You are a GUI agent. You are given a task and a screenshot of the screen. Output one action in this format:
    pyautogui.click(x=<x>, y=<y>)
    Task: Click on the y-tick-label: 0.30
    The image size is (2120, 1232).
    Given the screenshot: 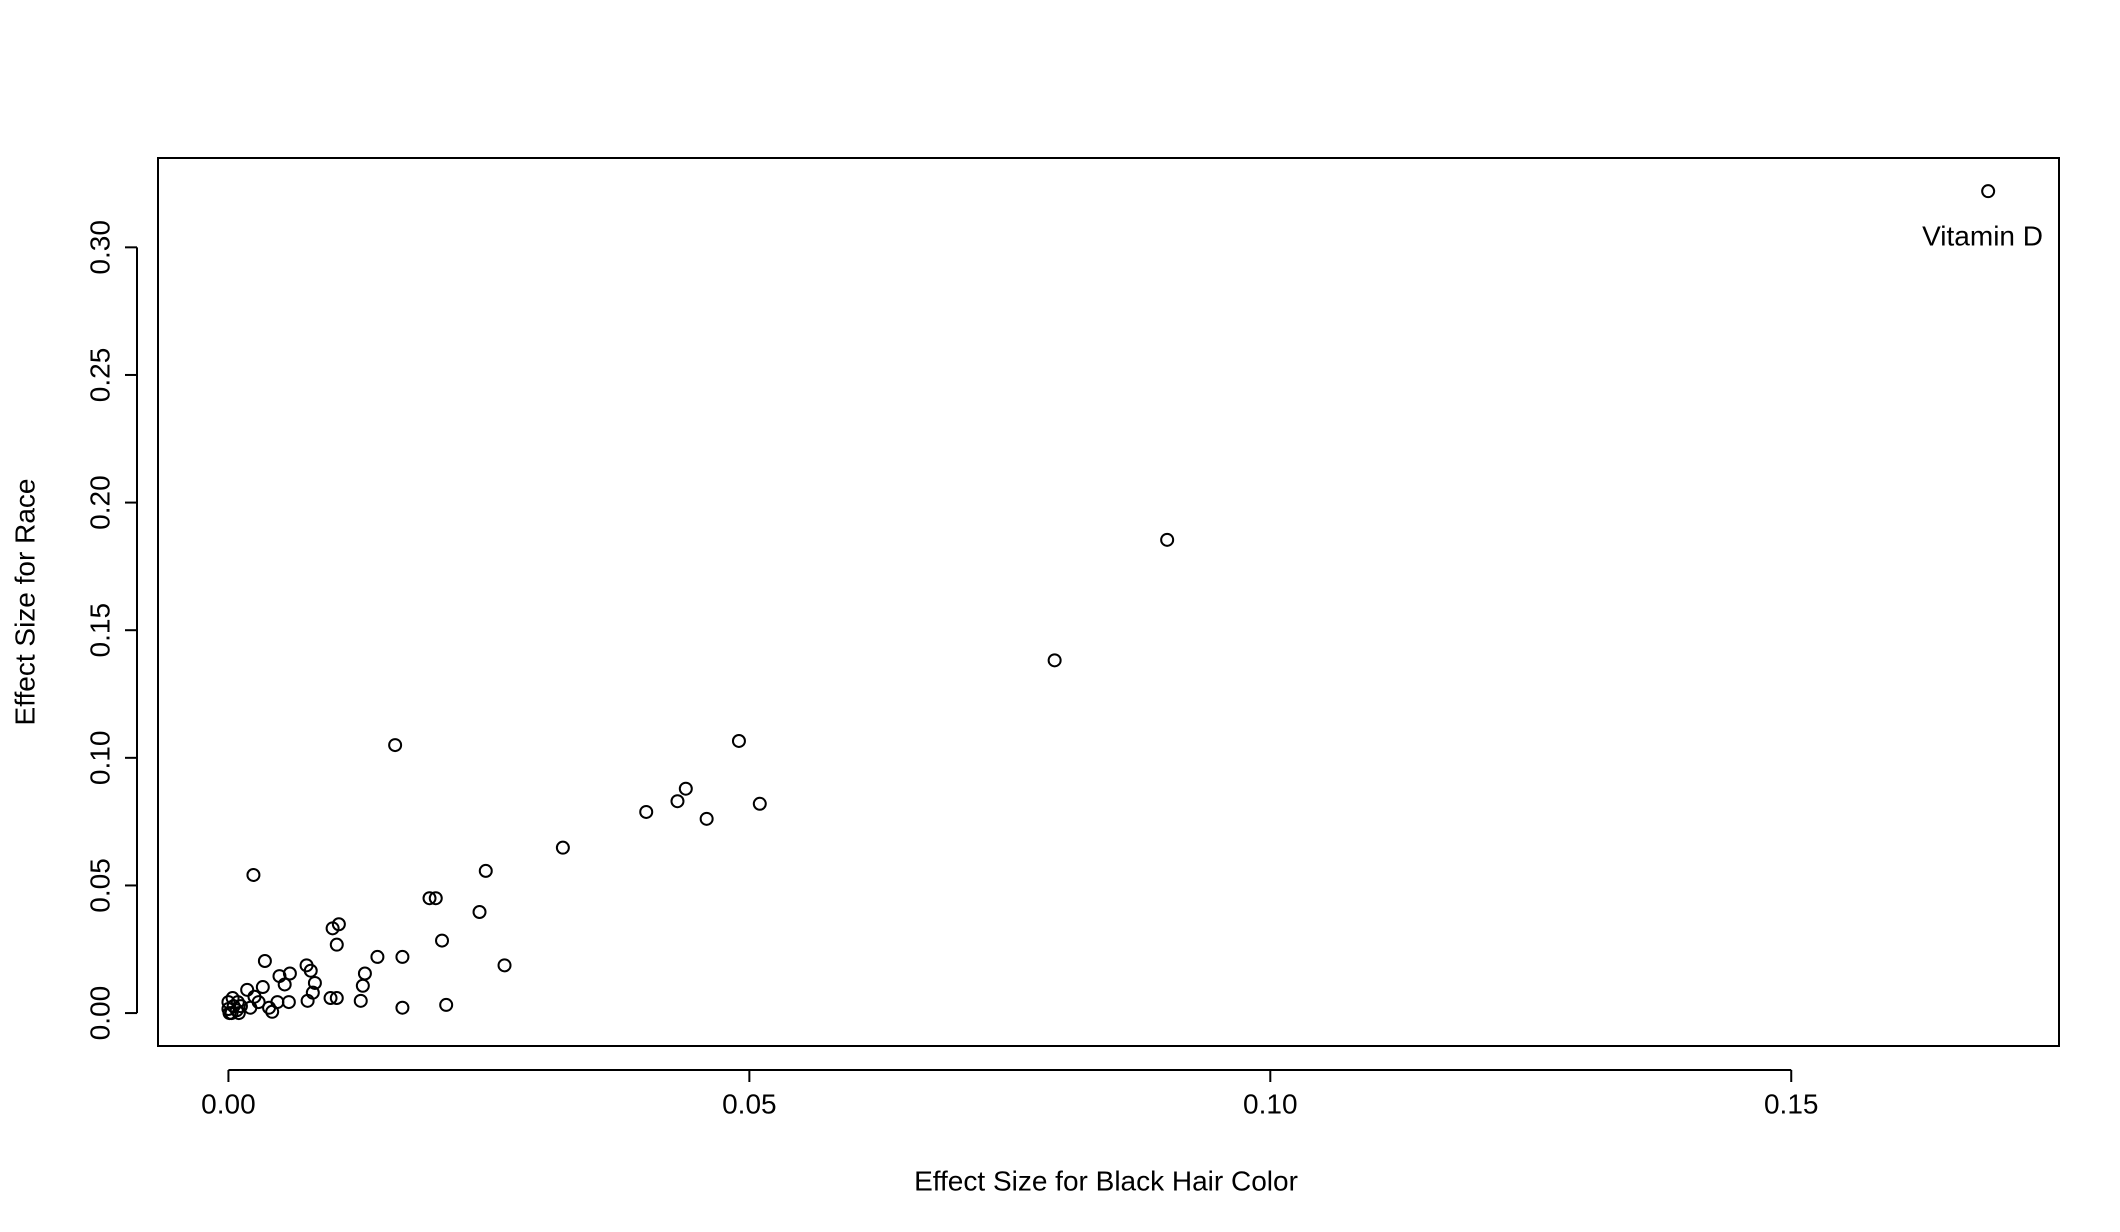 What is the action you would take?
    pyautogui.click(x=99, y=247)
    